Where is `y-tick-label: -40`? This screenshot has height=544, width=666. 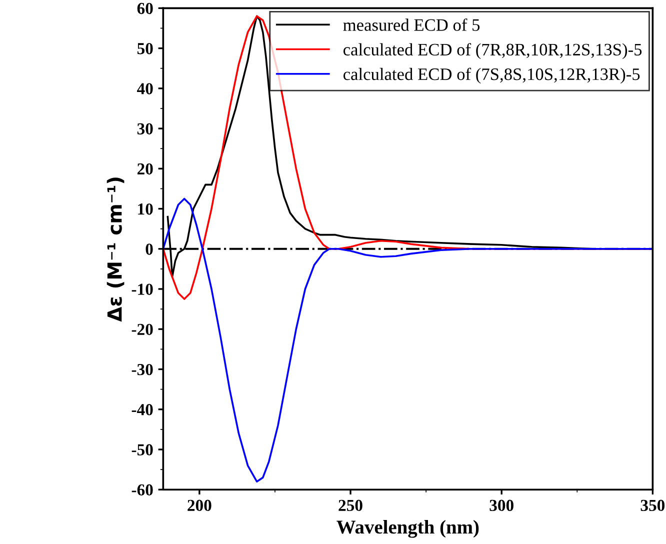 y-tick-label: -40 is located at coordinates (142, 410).